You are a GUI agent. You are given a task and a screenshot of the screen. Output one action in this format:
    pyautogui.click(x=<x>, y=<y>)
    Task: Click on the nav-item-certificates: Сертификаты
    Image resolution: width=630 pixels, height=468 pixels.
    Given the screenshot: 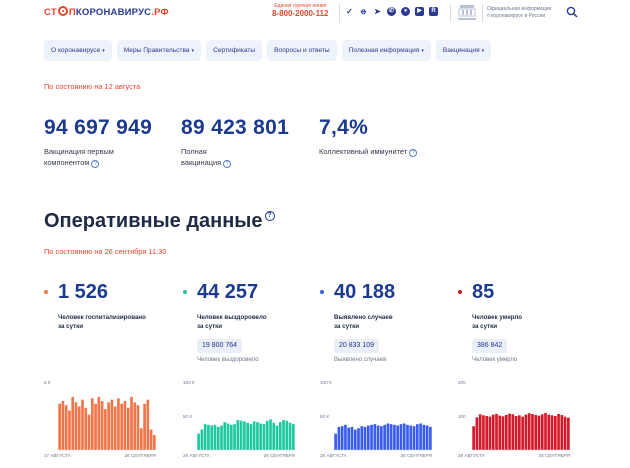 What is the action you would take?
    pyautogui.click(x=234, y=50)
    